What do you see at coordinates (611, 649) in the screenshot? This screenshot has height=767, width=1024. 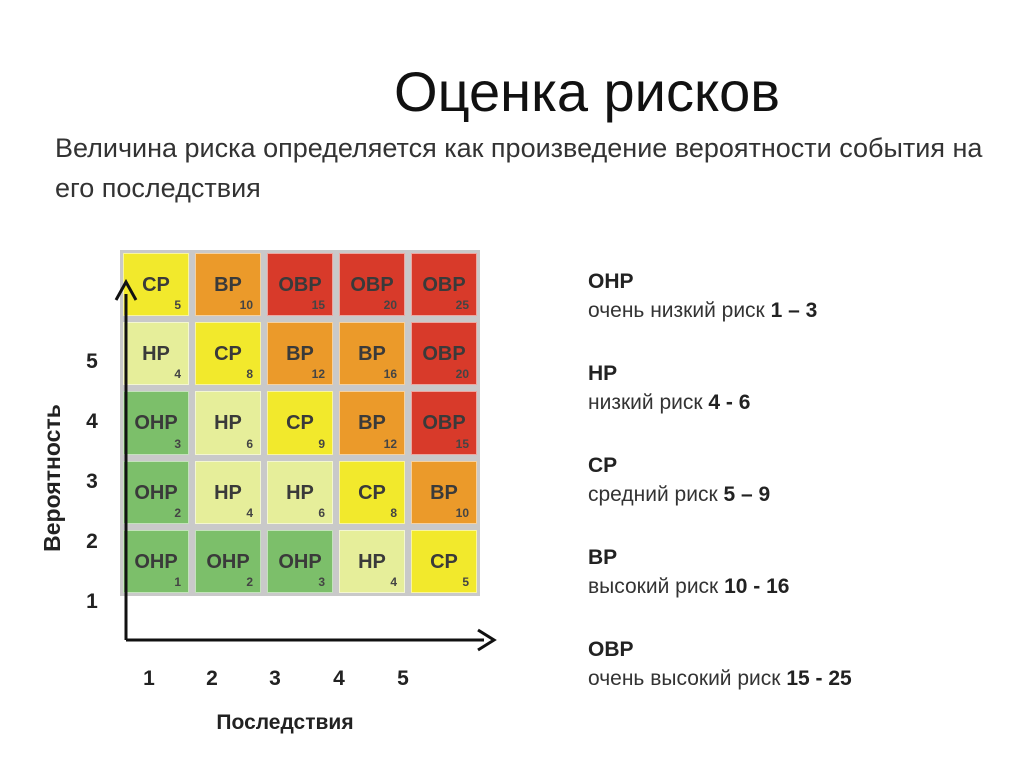 I see `legend-code: ОВР` at bounding box center [611, 649].